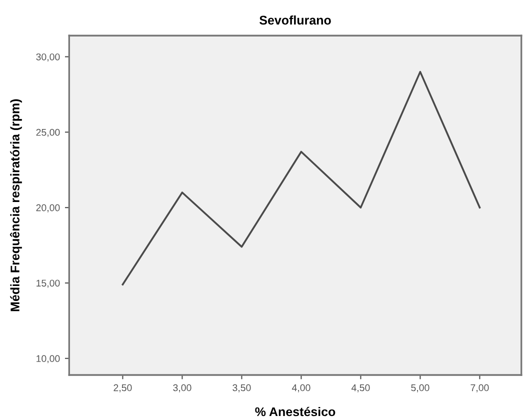 The image size is (532, 419). Describe the element at coordinates (360, 388) in the screenshot. I see `x-tick-label: 4,50` at that location.